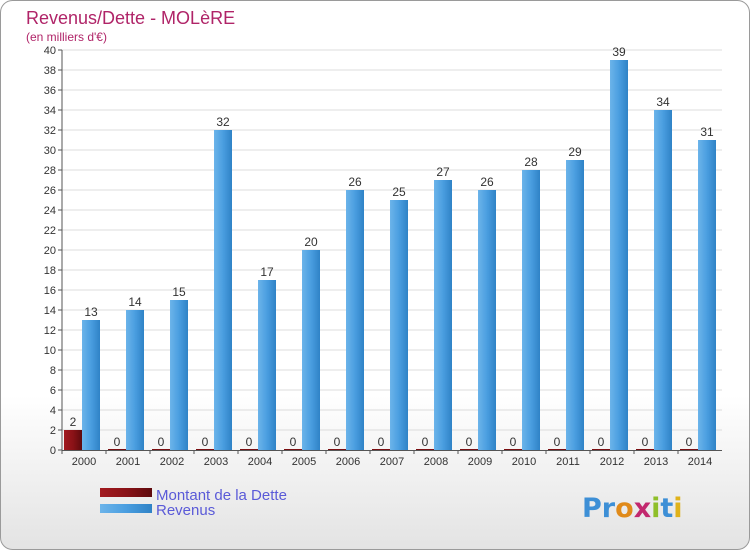 The image size is (750, 550). Describe the element at coordinates (50, 331) in the screenshot. I see `y-tick-label: 12` at that location.